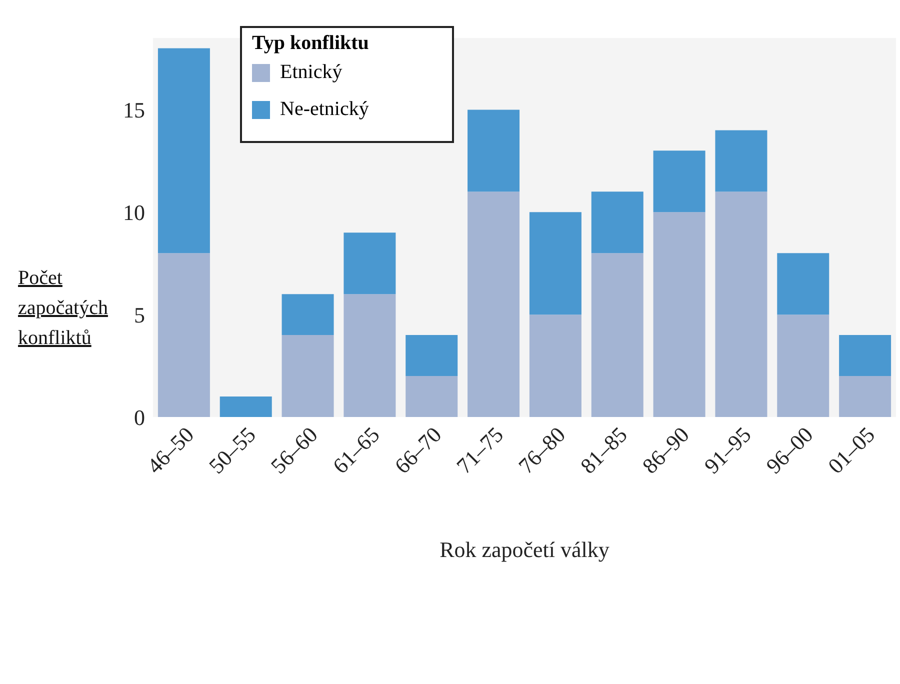 The width and height of the screenshot is (900, 684). What do you see at coordinates (324, 109) in the screenshot?
I see `legend-label: Ne-etnický` at bounding box center [324, 109].